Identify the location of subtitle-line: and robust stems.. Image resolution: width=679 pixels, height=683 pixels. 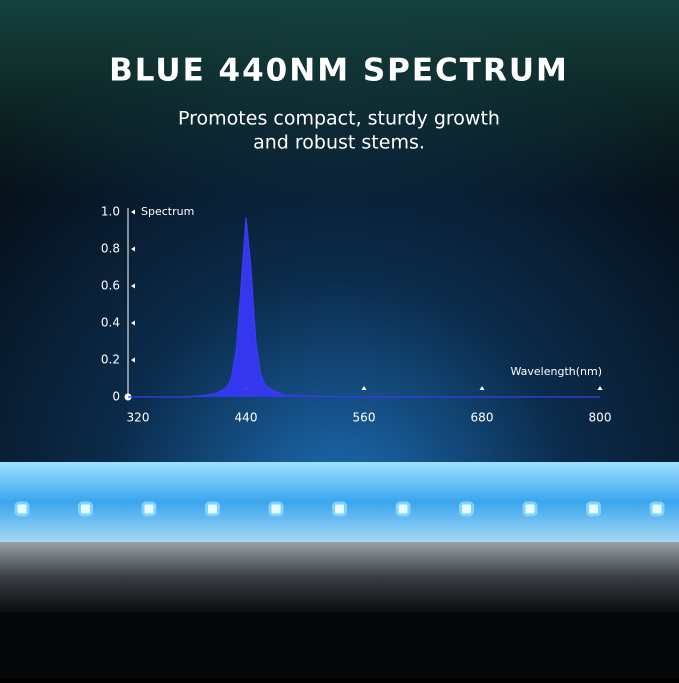
(339, 143).